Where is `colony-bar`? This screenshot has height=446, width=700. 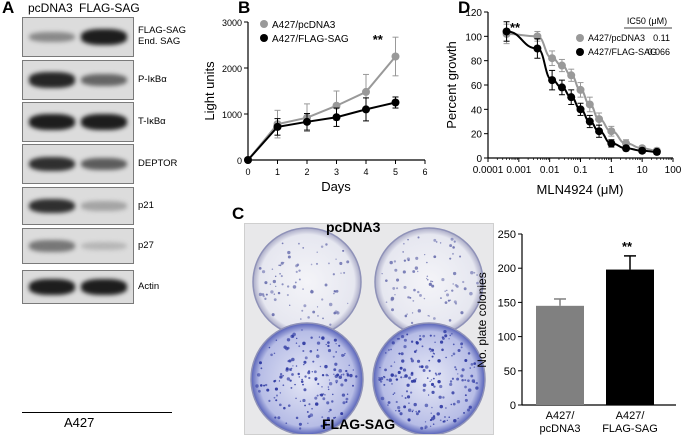 colony-bar is located at coordinates (560, 355).